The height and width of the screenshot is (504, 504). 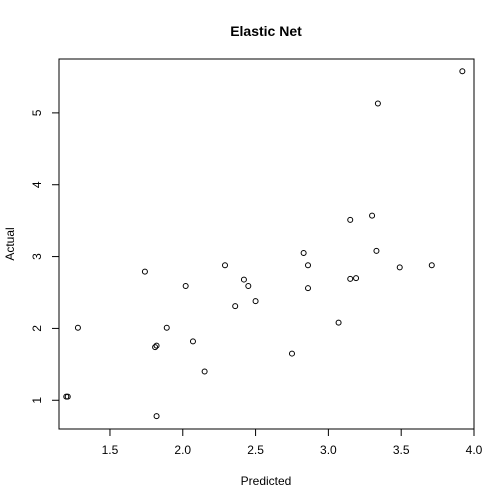 I want to click on y-tick-label: 5, so click(x=37, y=112).